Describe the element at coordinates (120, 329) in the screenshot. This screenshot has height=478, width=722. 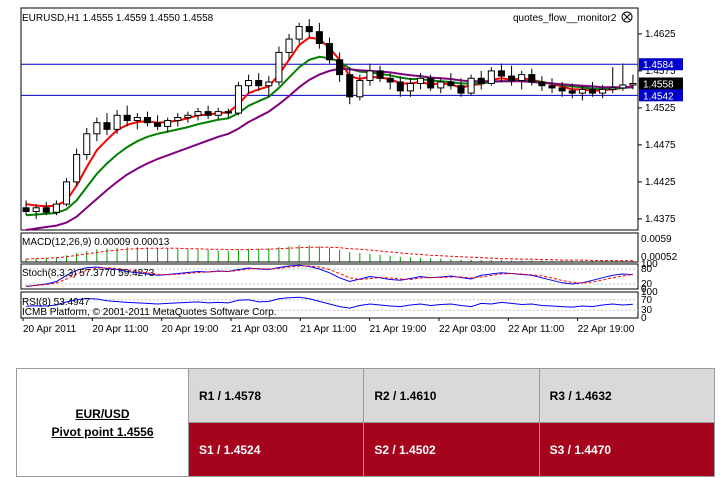
I see `x-tick-label-1: 20 Apr 11:00` at that location.